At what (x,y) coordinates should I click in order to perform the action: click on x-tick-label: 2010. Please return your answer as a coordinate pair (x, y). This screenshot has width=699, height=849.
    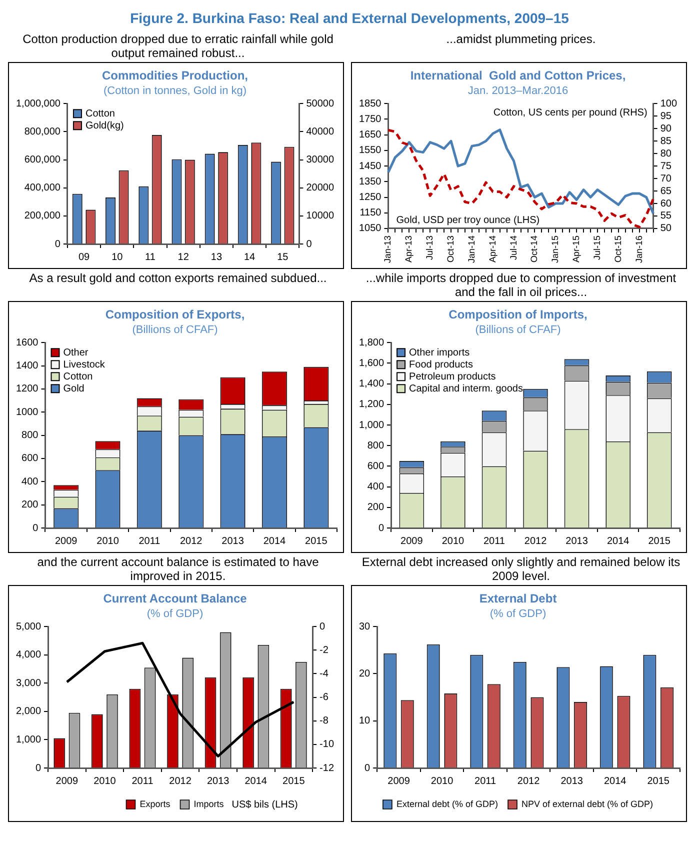
    Looking at the image, I should click on (453, 541).